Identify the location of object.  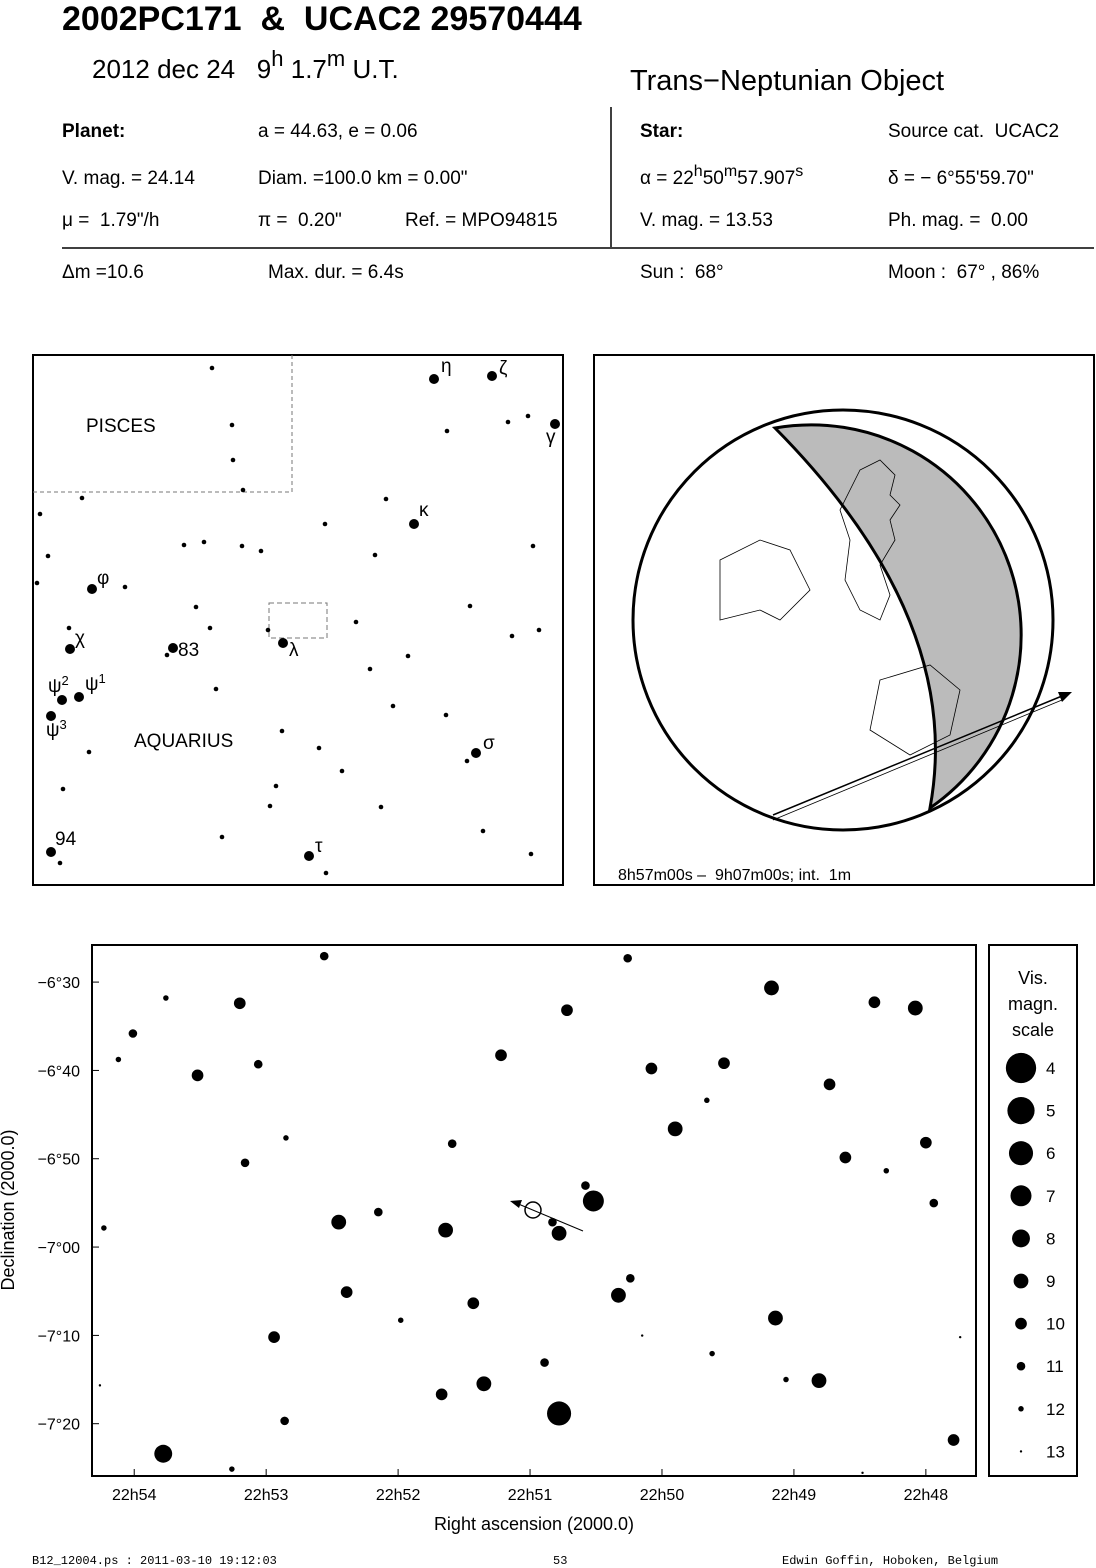
(533, 1210).